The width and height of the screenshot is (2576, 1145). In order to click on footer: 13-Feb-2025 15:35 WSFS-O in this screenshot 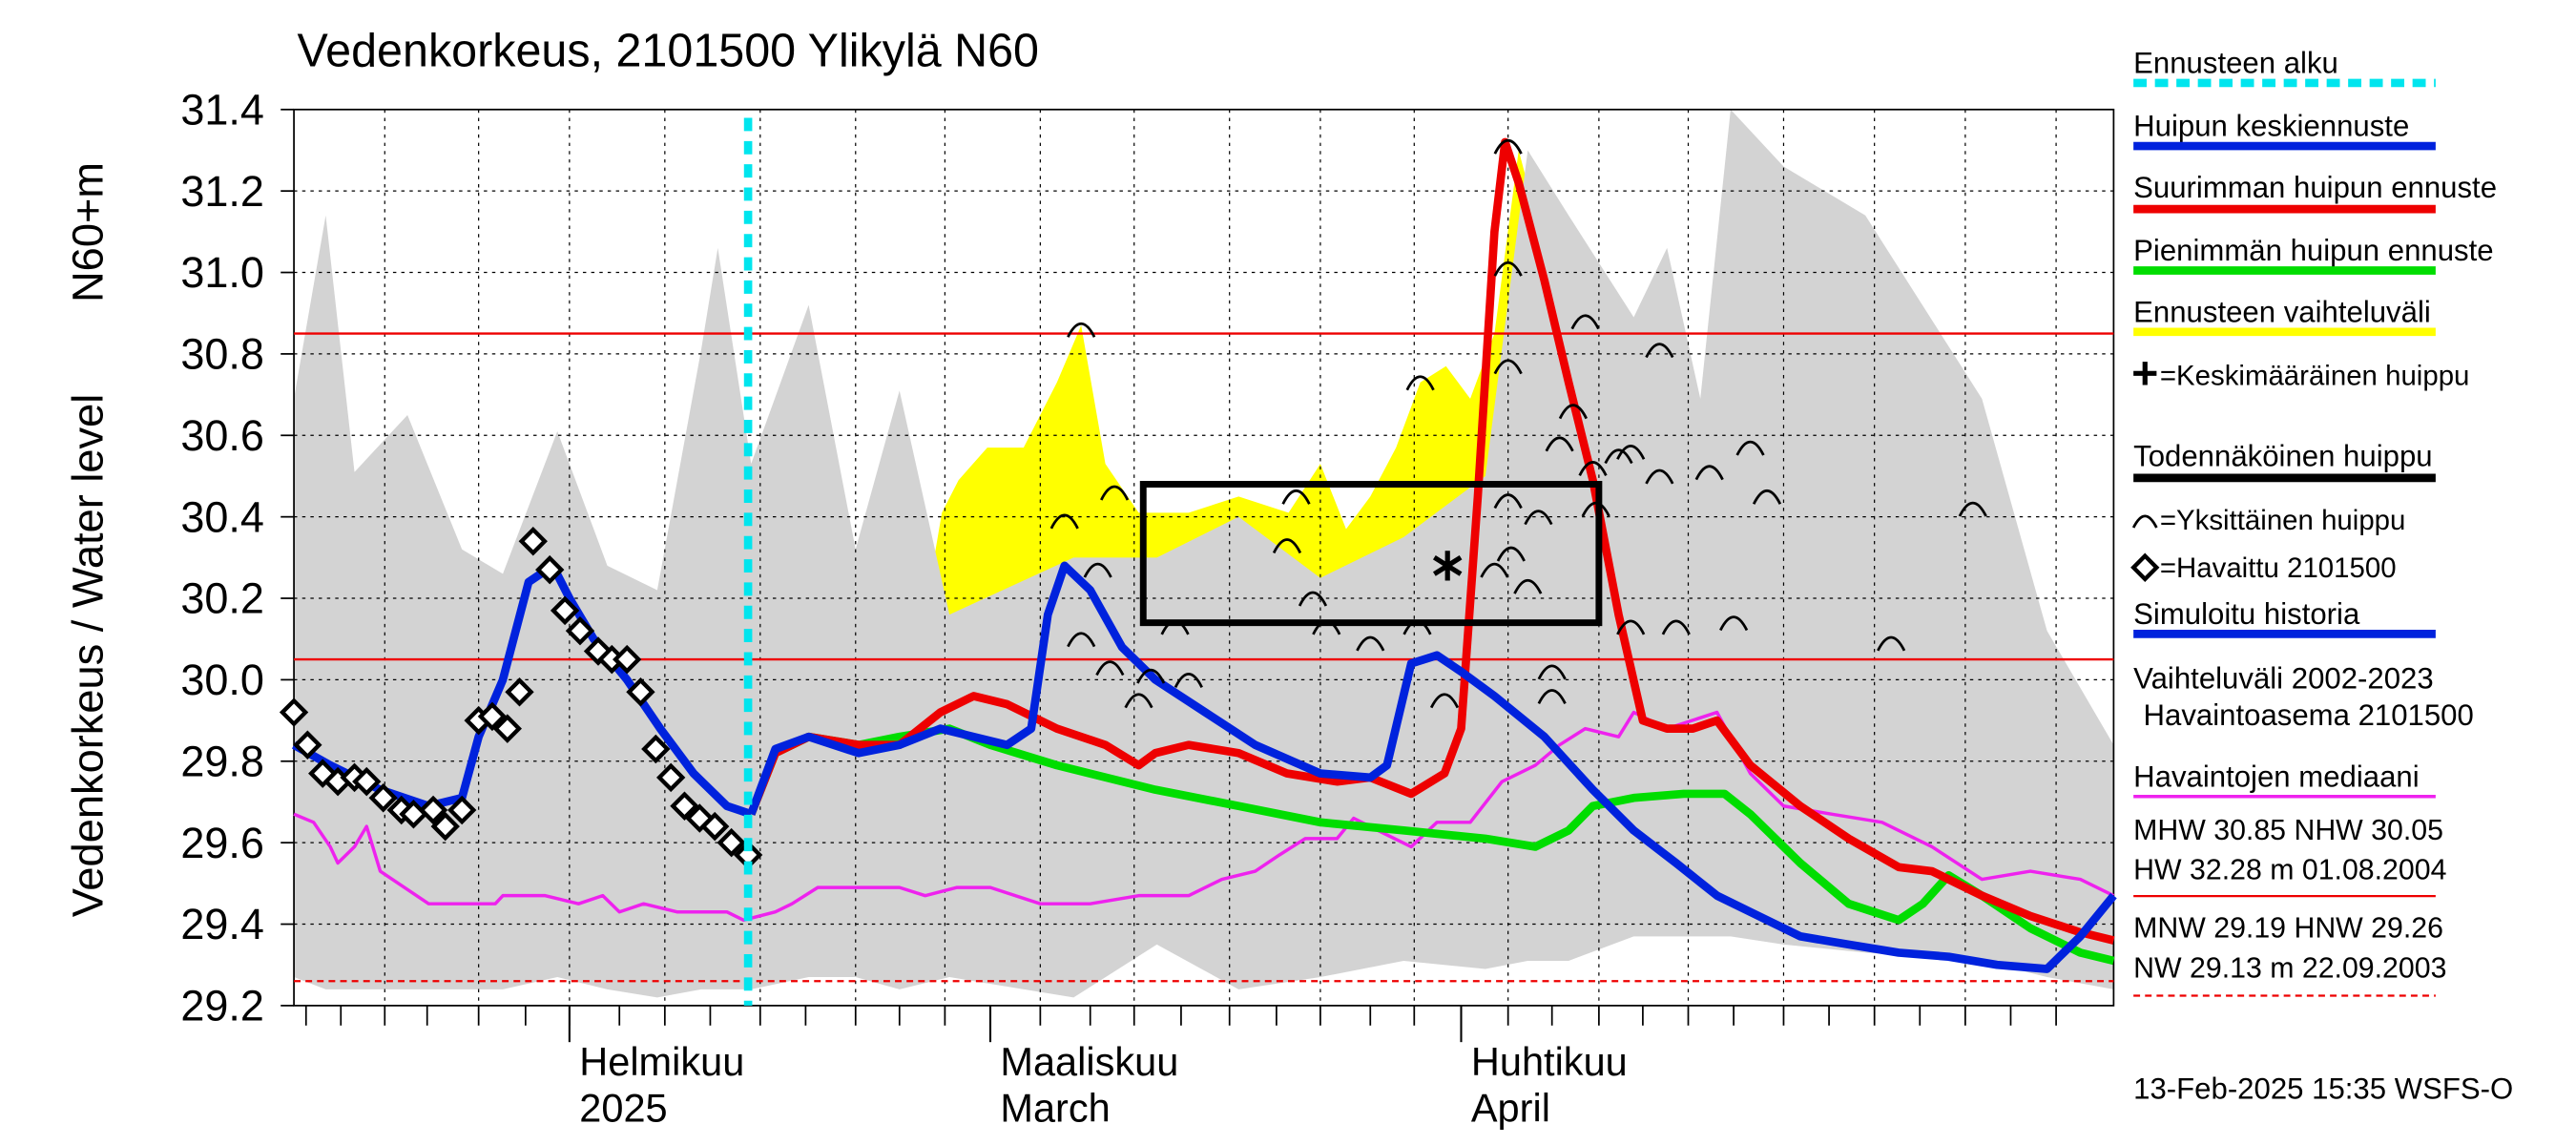, I will do `click(2323, 1088)`.